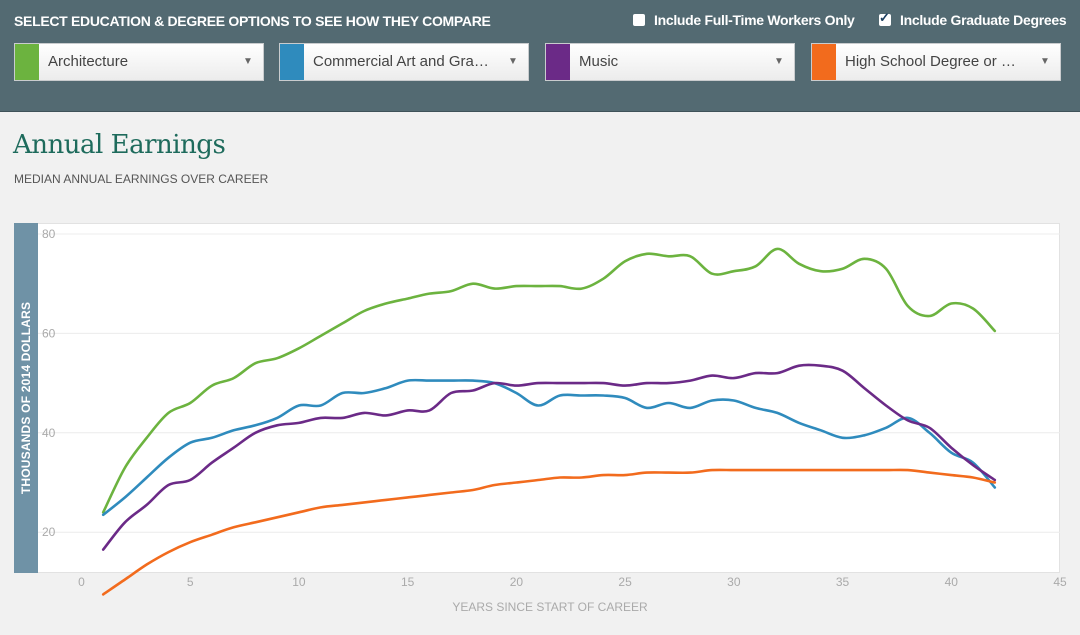 The image size is (1080, 635). Describe the element at coordinates (49, 333) in the screenshot. I see `y-tick-label: 60` at that location.